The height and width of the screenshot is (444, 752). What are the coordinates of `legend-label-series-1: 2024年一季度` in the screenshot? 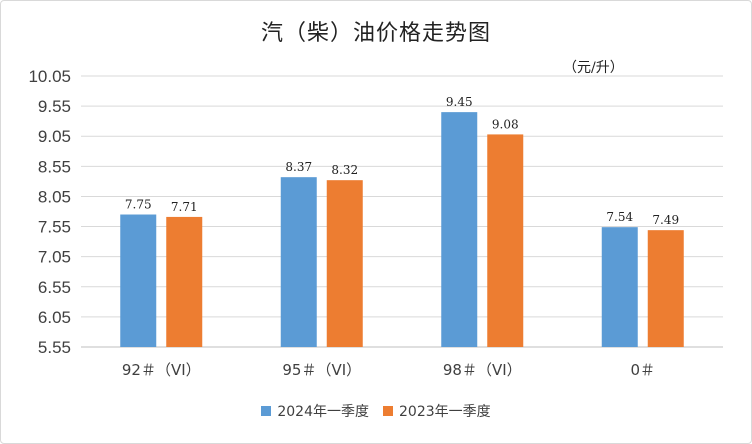 It's located at (323, 412).